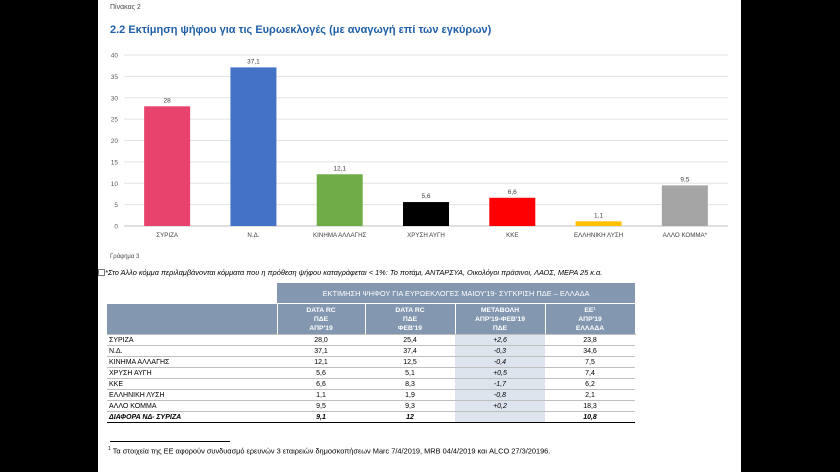  Describe the element at coordinates (685, 235) in the screenshot. I see `category-label: ΑΛΛΟ ΚΟΜΜΑ*` at that location.